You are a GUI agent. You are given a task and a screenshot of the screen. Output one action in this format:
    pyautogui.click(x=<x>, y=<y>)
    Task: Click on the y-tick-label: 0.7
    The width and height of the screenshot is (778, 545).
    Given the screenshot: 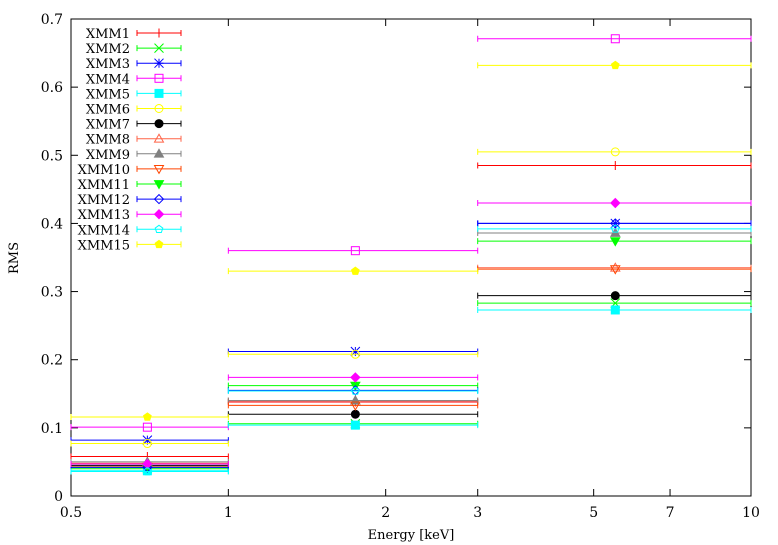 What is the action you would take?
    pyautogui.click(x=52, y=20)
    